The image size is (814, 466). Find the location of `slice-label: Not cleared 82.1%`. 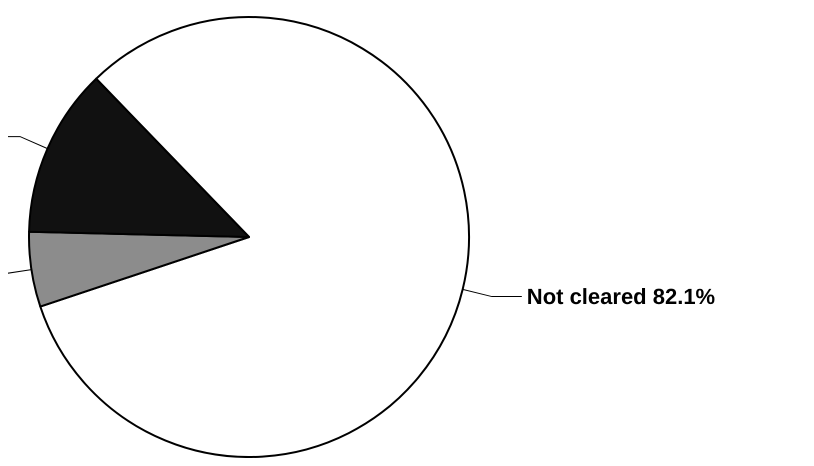

slice-label: Not cleared 82.1% is located at coordinates (621, 297).